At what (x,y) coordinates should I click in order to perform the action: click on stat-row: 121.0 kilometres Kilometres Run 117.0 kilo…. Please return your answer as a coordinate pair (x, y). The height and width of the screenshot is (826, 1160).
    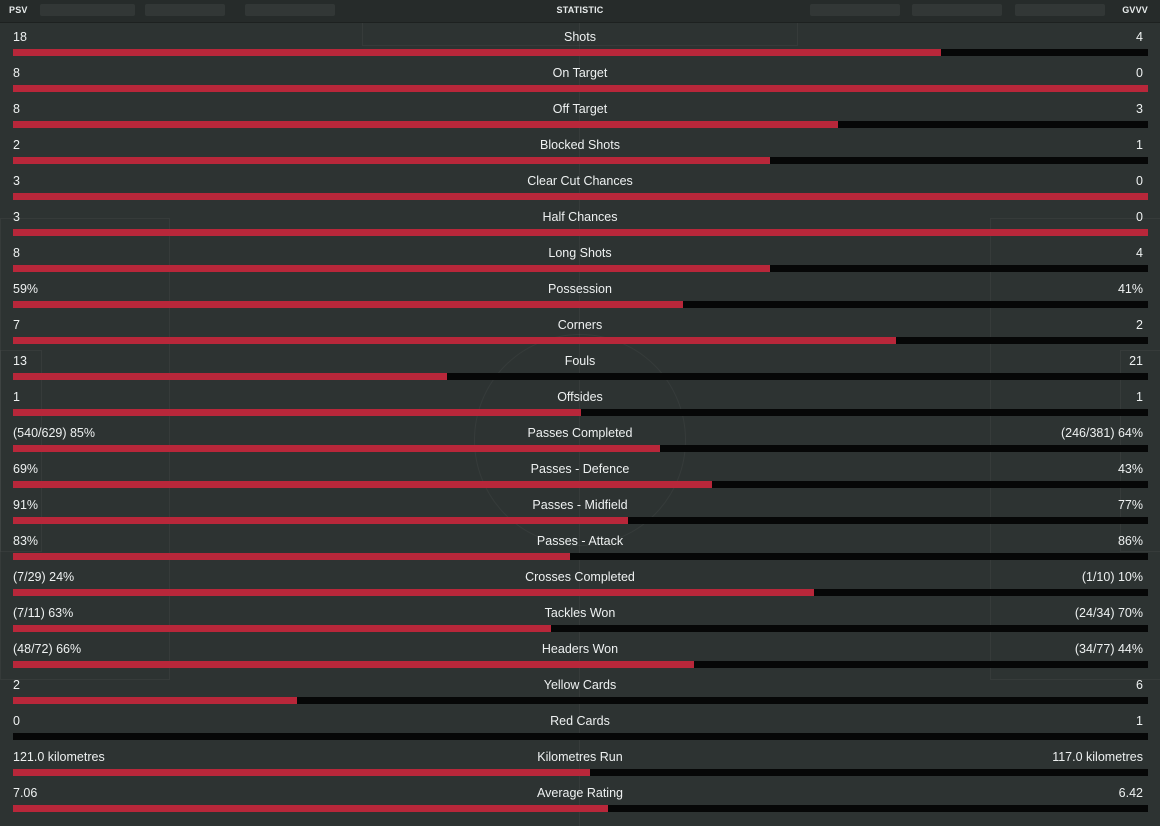
    Looking at the image, I should click on (580, 762).